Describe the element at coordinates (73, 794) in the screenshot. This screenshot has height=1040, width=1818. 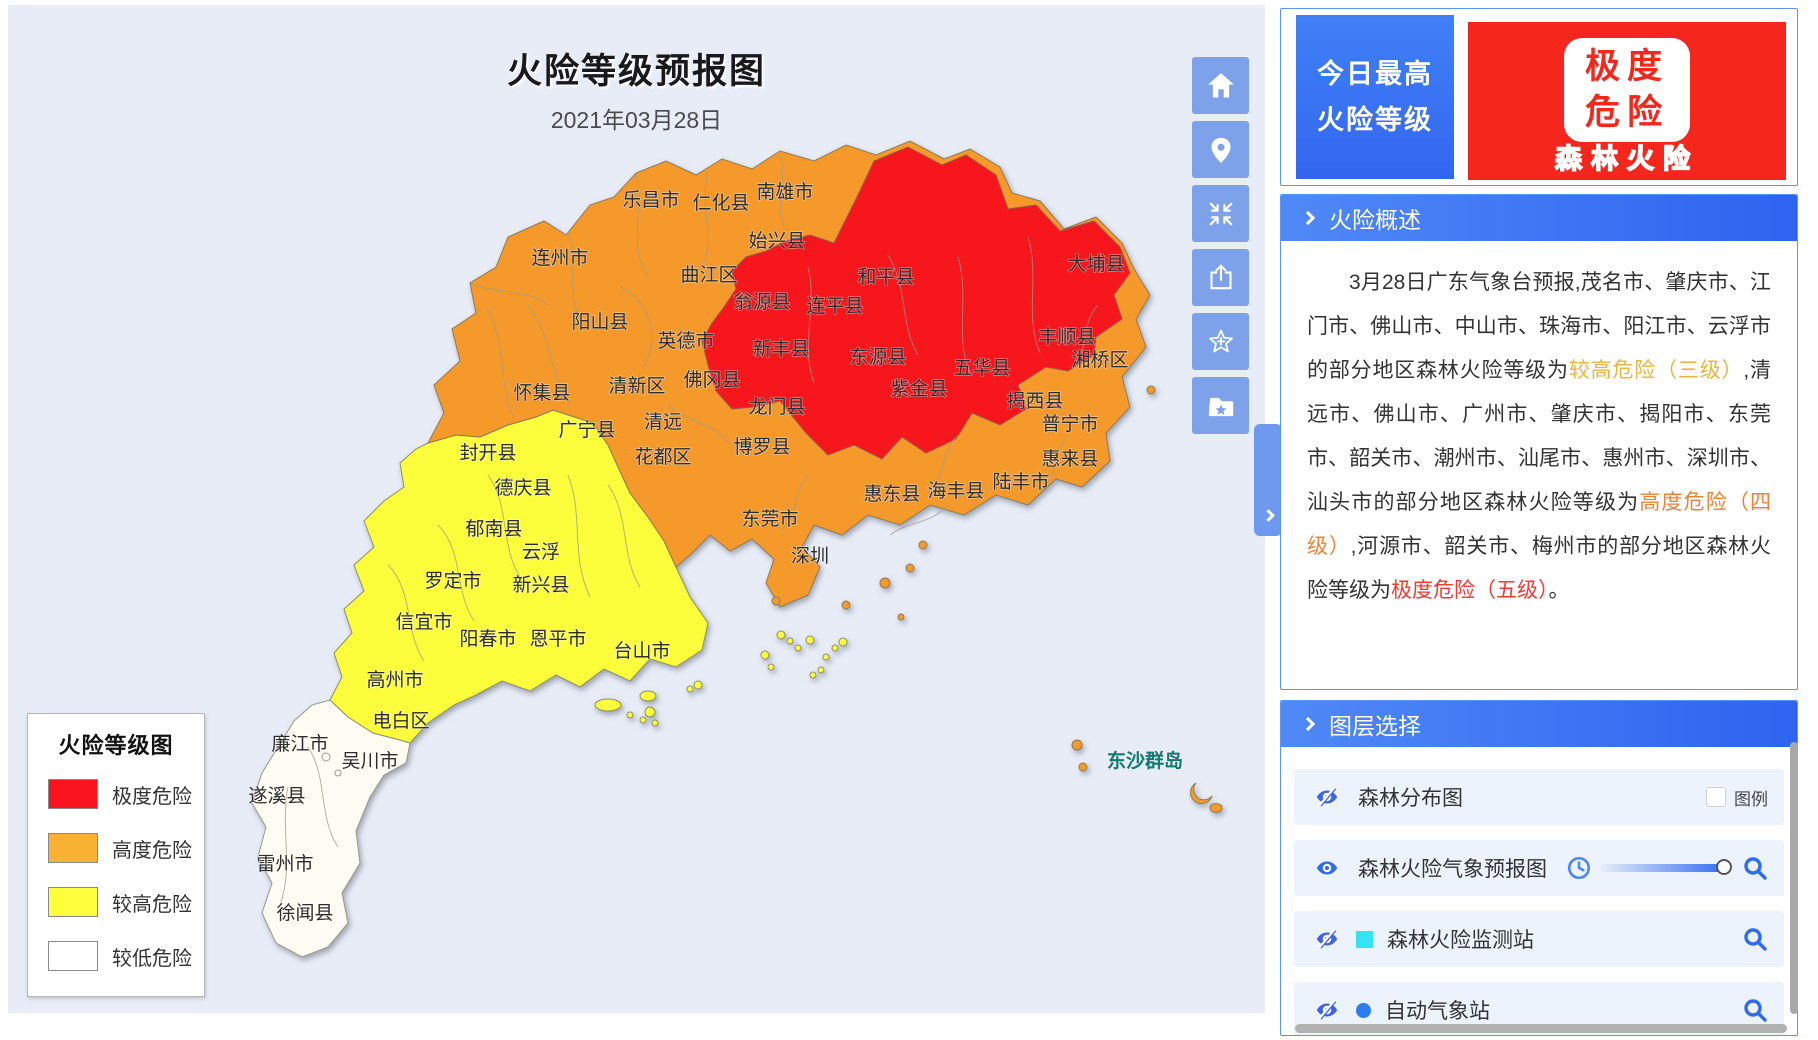
I see `legend-swatch-extreme` at that location.